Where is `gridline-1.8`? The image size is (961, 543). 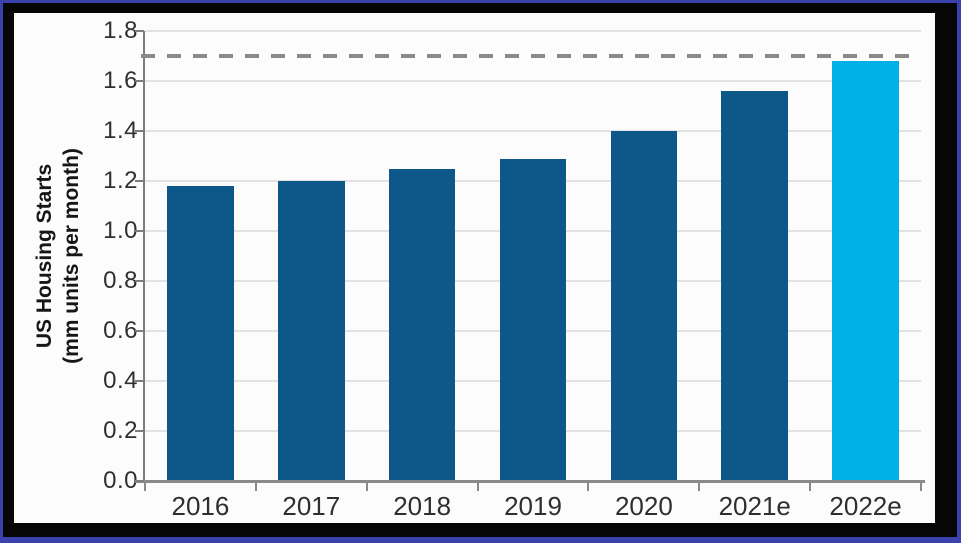 gridline-1.8 is located at coordinates (533, 31).